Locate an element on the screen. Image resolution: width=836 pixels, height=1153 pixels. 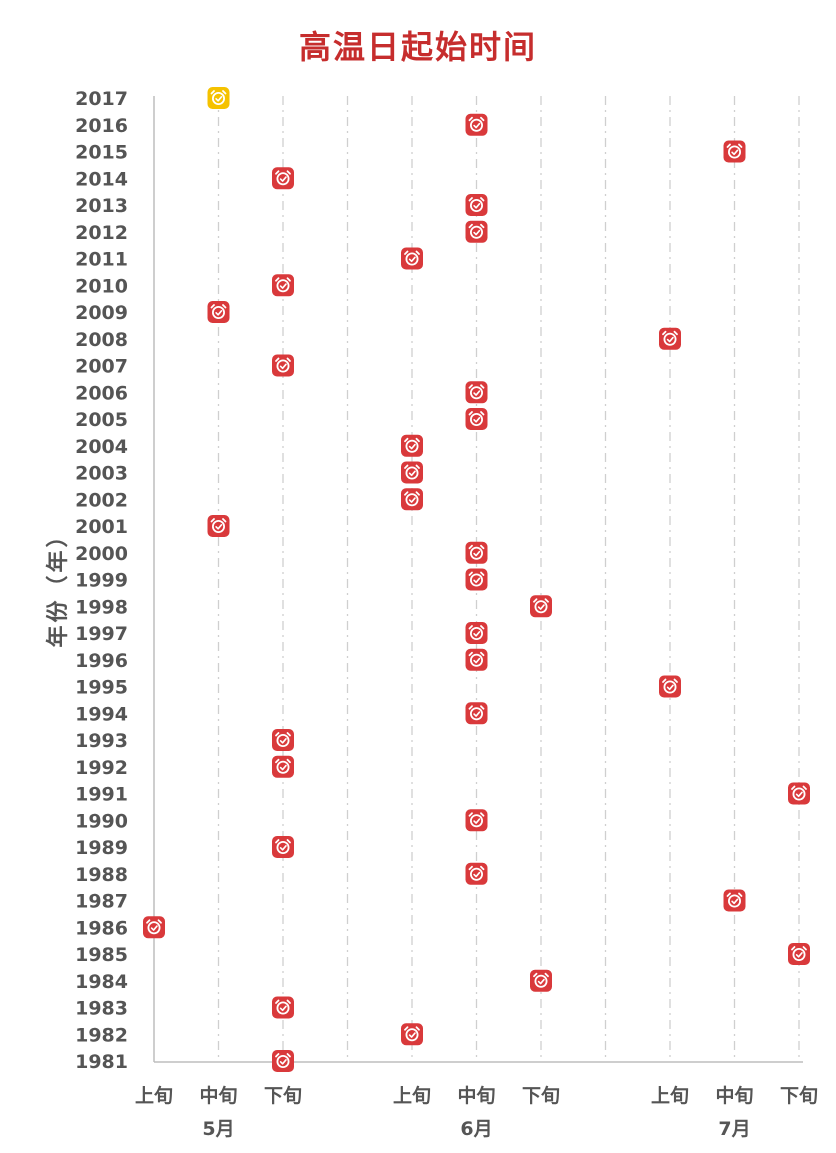
x-month-label: 5月 is located at coordinates (218, 1129).